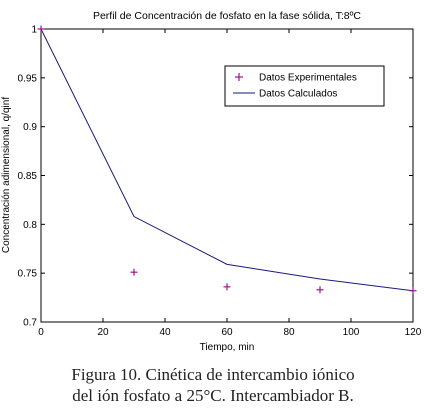 This screenshot has width=426, height=415. Describe the element at coordinates (298, 94) in the screenshot. I see `legend-label: Datos Calculados` at that location.